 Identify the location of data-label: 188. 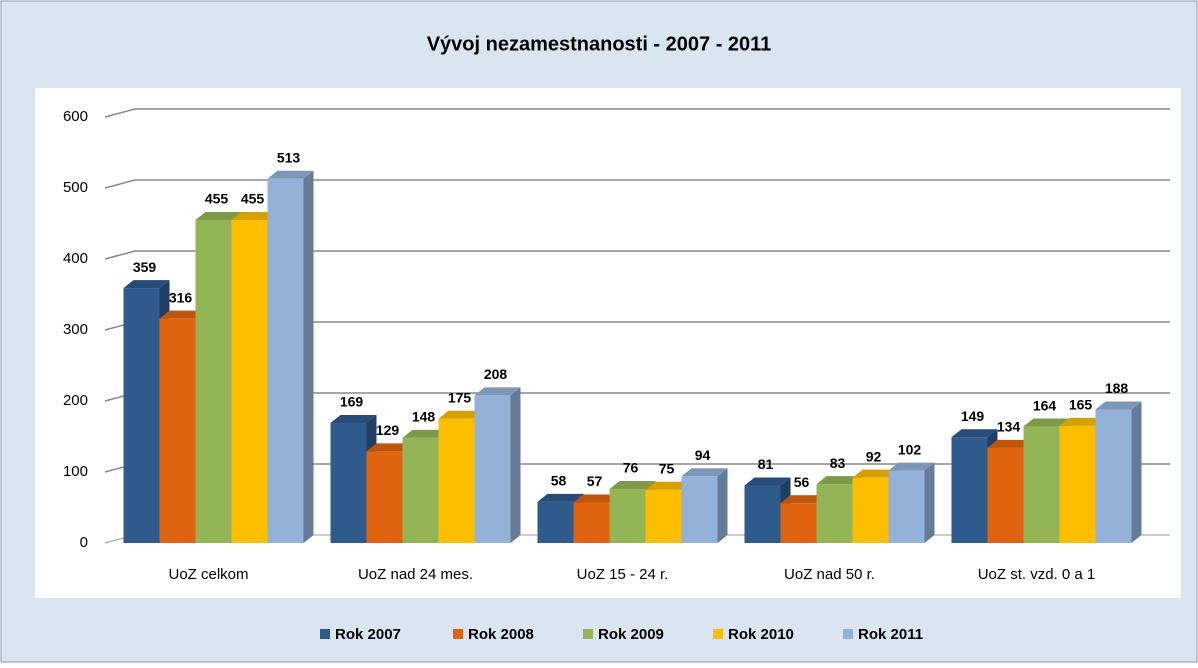
(1117, 388).